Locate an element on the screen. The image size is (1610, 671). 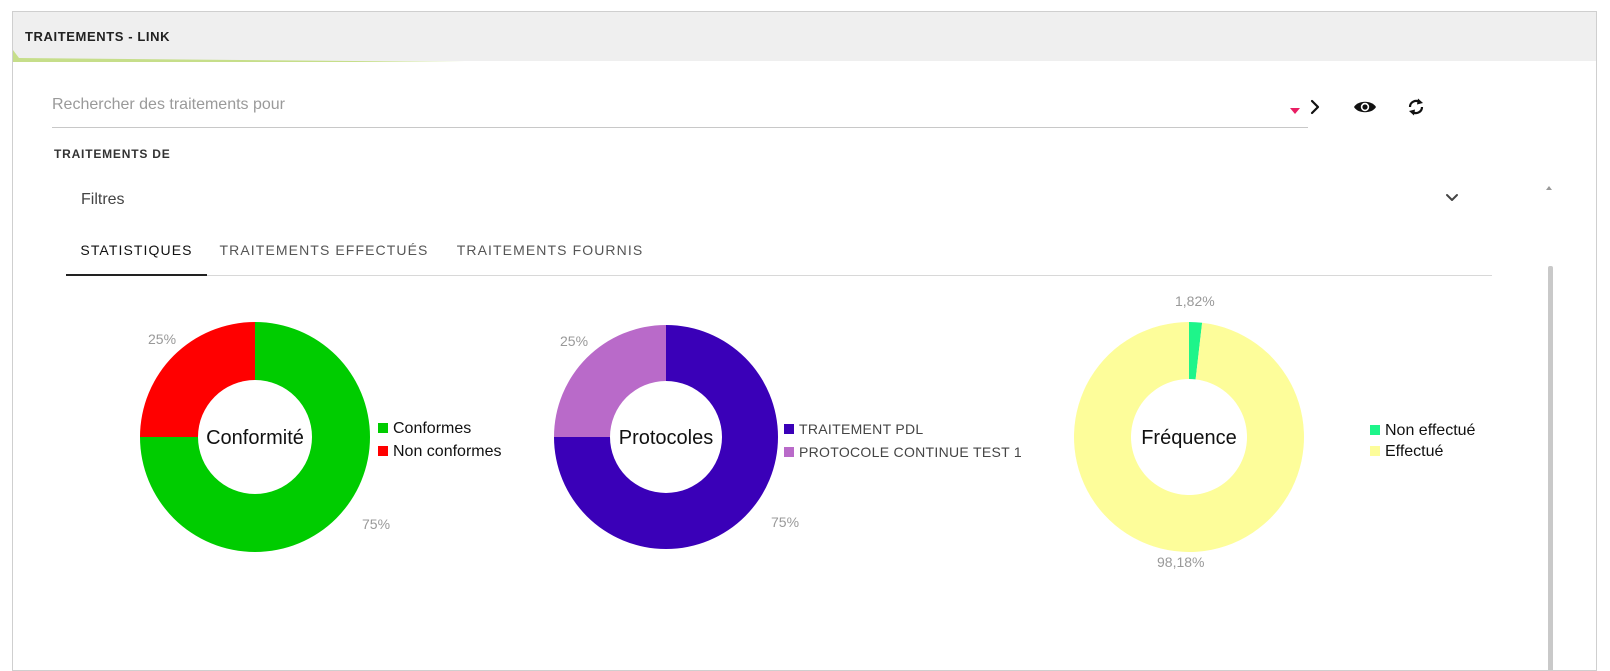
chevron-right-icon is located at coordinates (1315, 107).